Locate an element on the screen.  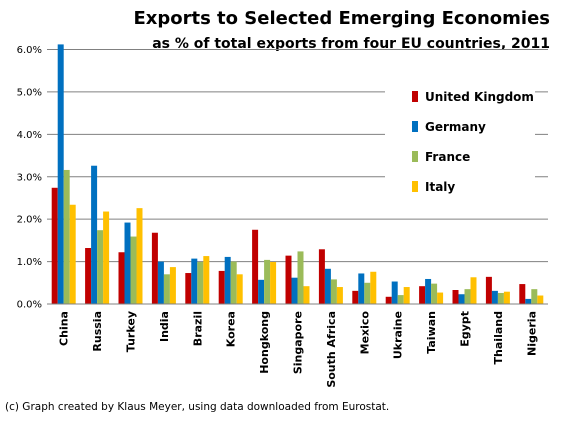
legend-label: Germany is located at coordinates (455, 127).